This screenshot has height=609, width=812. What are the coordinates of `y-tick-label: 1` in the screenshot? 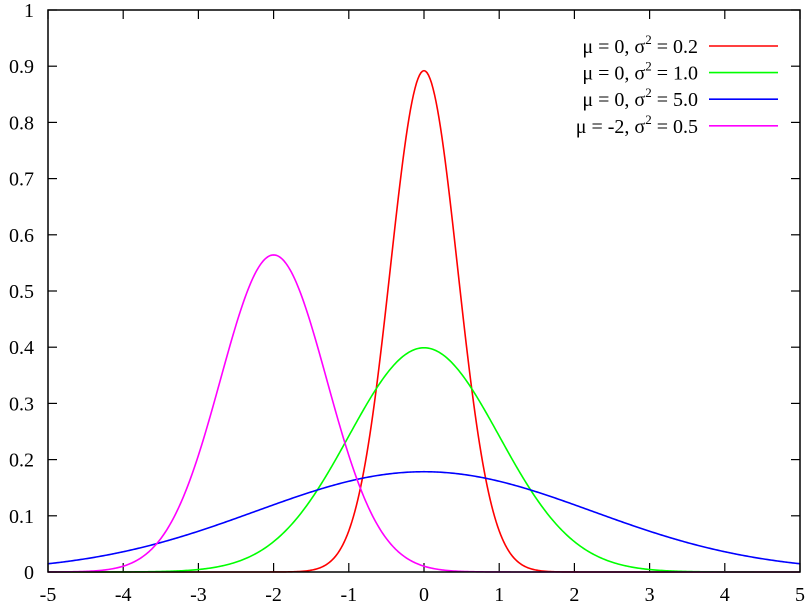 It's located at (29, 11).